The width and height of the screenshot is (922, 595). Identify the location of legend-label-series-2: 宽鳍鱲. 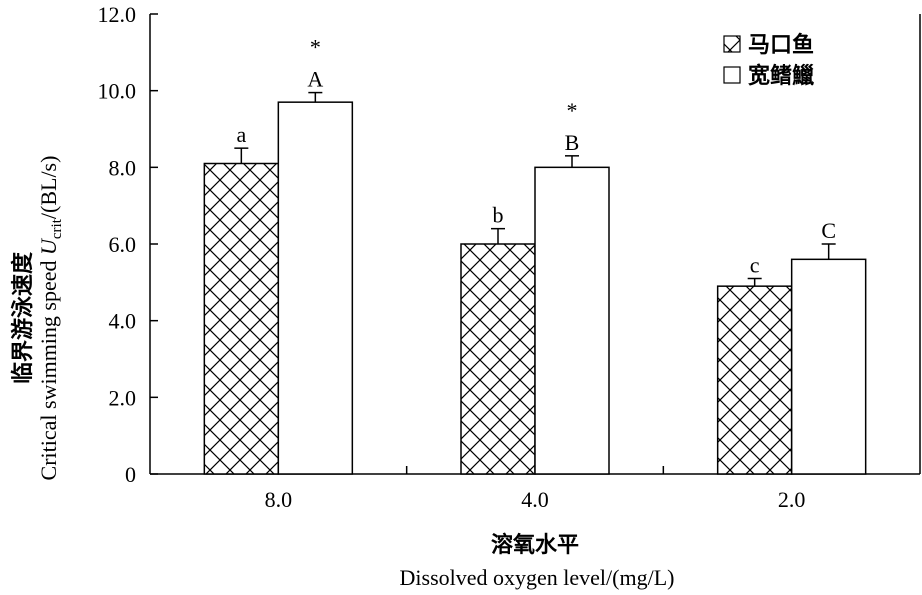
(781, 76).